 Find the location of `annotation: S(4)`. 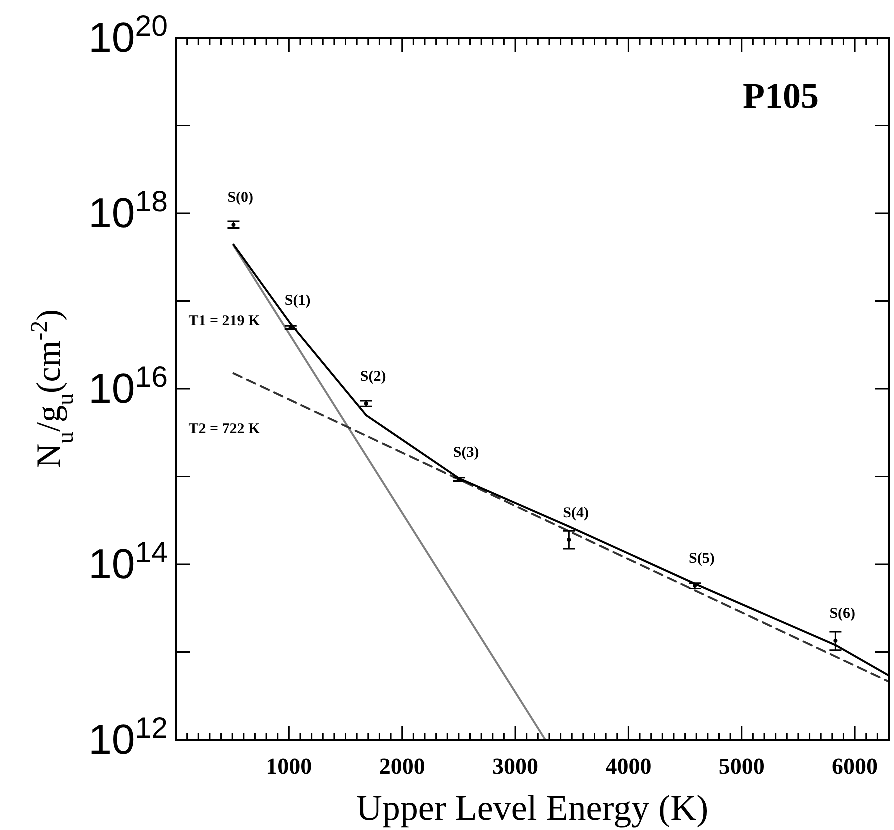

annotation: S(4) is located at coordinates (576, 513).